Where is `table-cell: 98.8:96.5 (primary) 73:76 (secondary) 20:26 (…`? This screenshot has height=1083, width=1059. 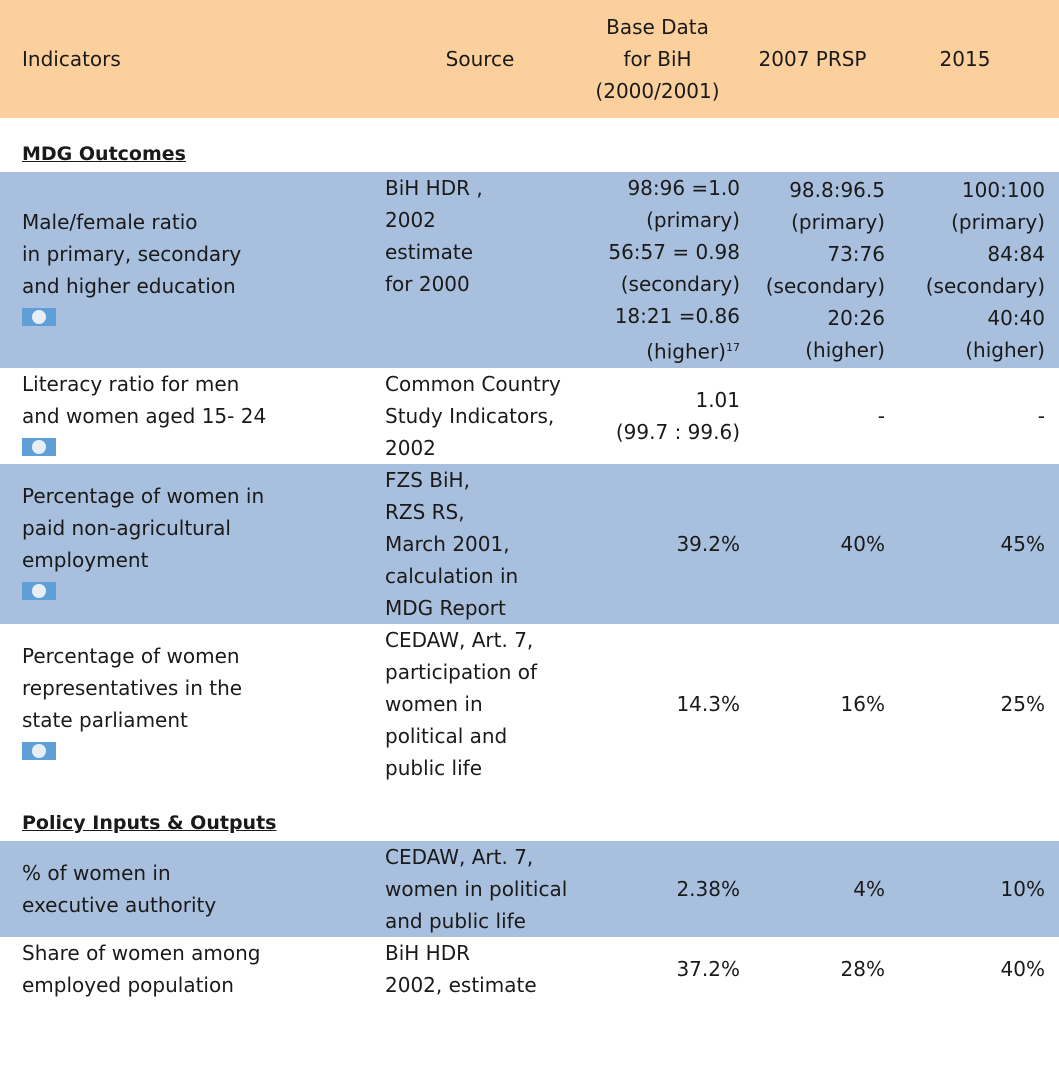
table-cell: 98.8:96.5 (primary) 73:76 (secondary) 20:26 (… is located at coordinates (812, 270).